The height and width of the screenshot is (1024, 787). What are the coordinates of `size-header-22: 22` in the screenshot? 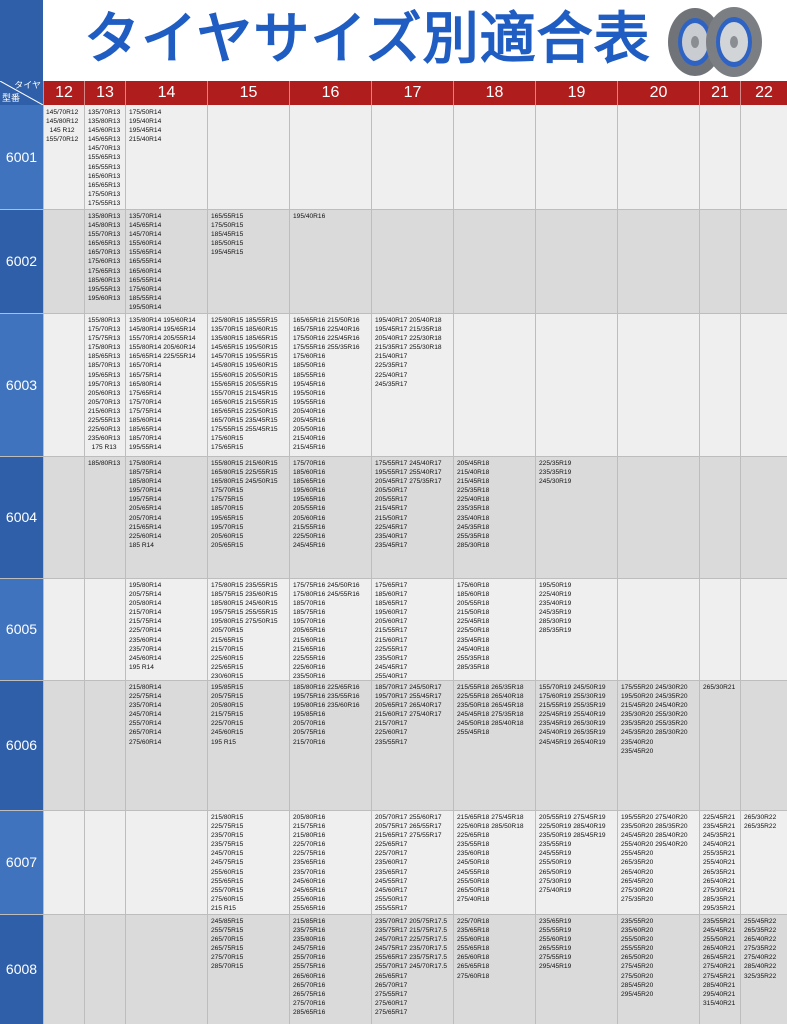 It's located at (763, 93).